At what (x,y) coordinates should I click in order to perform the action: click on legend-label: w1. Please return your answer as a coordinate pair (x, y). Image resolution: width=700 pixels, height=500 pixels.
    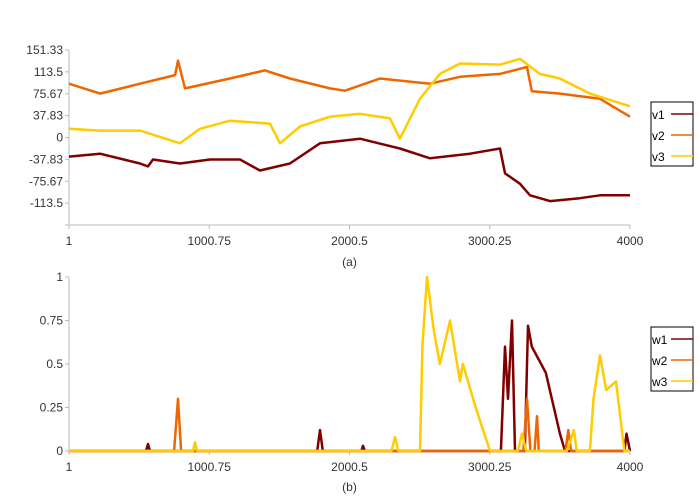
    Looking at the image, I should click on (659, 340).